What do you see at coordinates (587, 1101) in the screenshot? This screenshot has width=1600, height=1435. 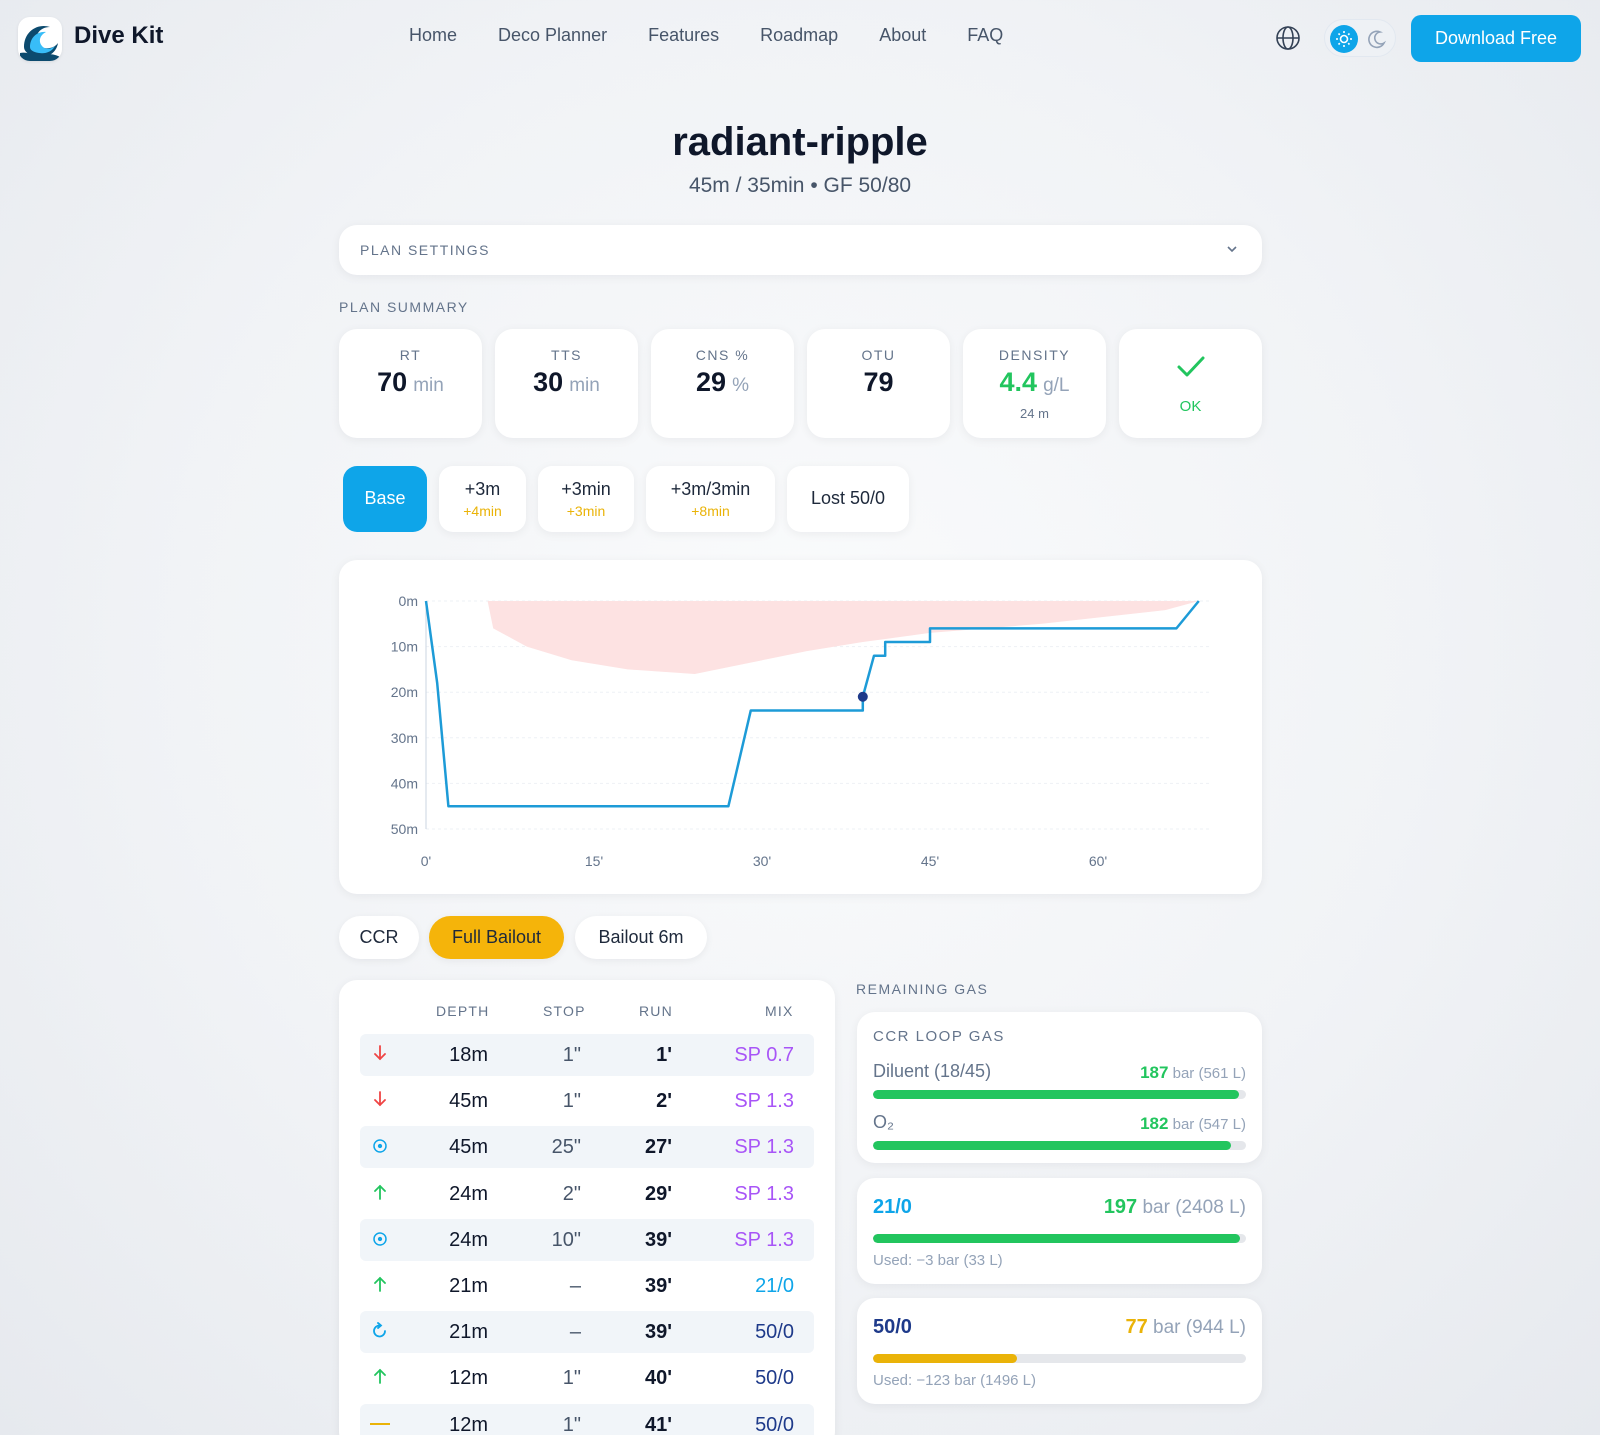 I see `table-row: 45m 1" 2' SP 1.3` at bounding box center [587, 1101].